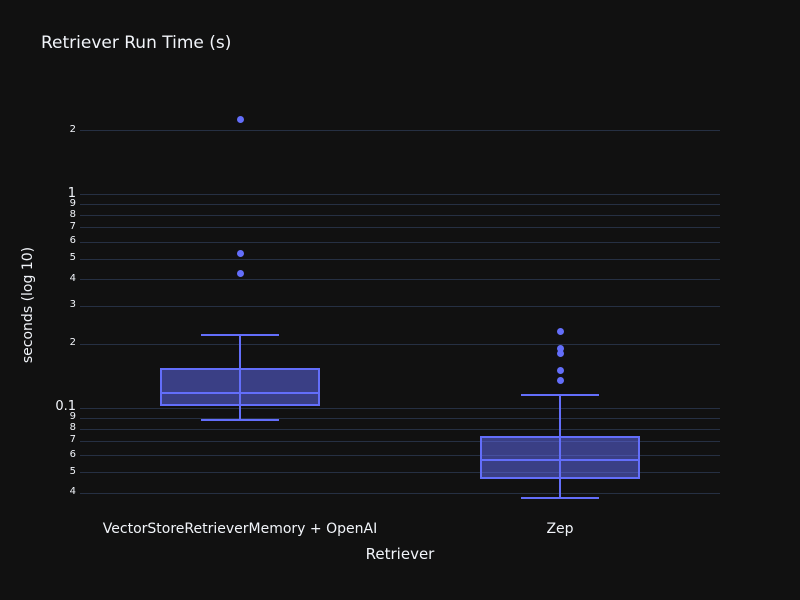 The height and width of the screenshot is (600, 800). What do you see at coordinates (136, 43) in the screenshot?
I see `chart-title: Retriever Run Time (s)` at bounding box center [136, 43].